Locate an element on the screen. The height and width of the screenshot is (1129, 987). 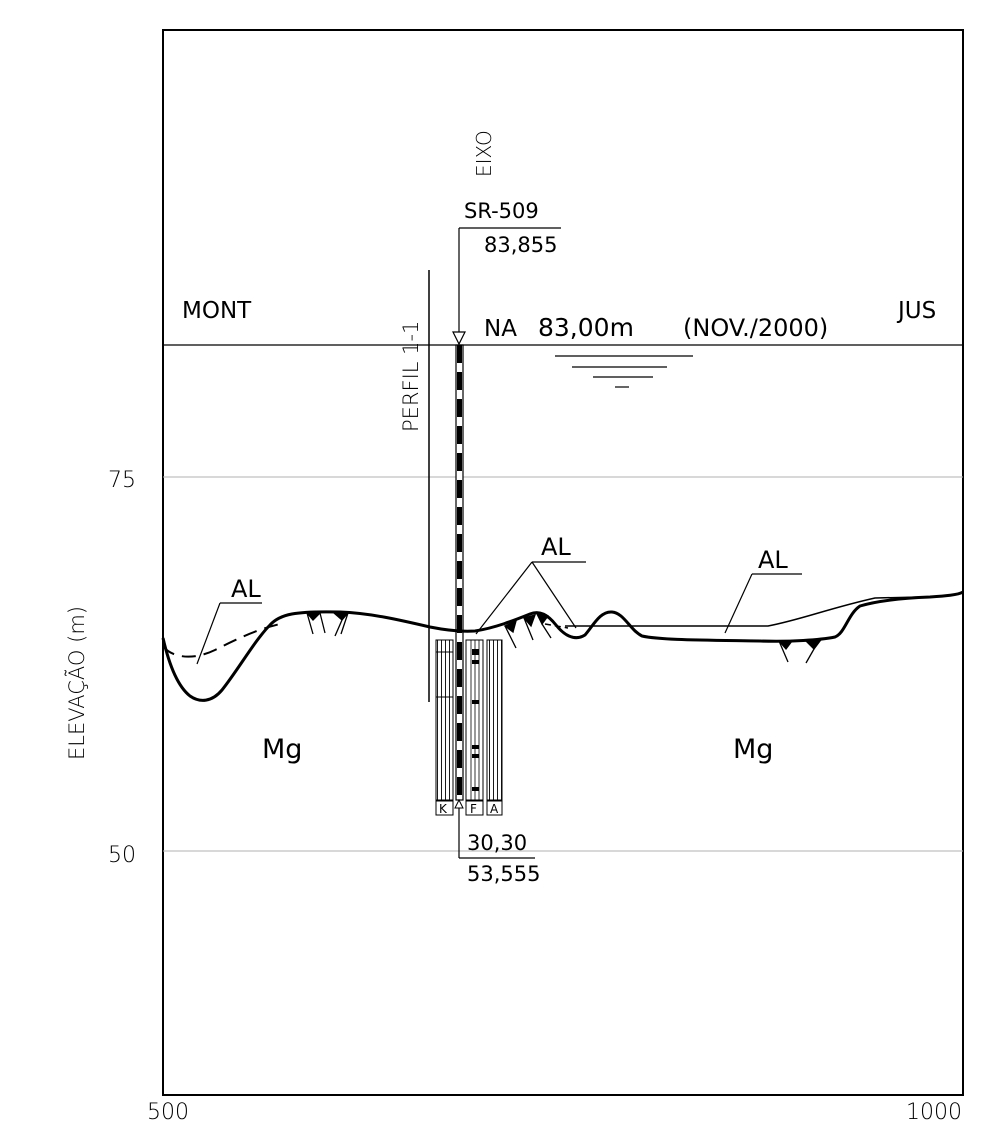
borehole-bottom-elevation: 53,555 is located at coordinates (503, 874).